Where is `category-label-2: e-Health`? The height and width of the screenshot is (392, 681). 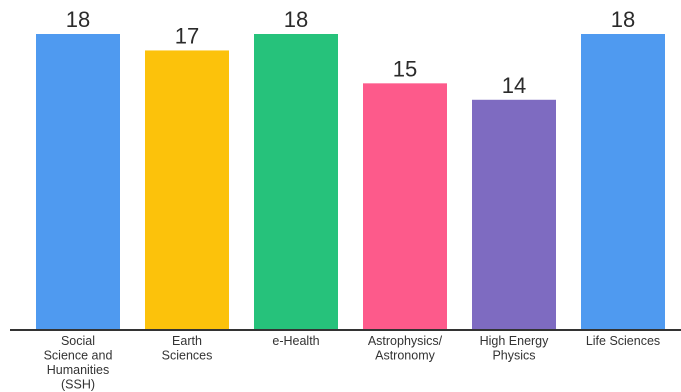
category-label-2: e-Health is located at coordinates (295, 341).